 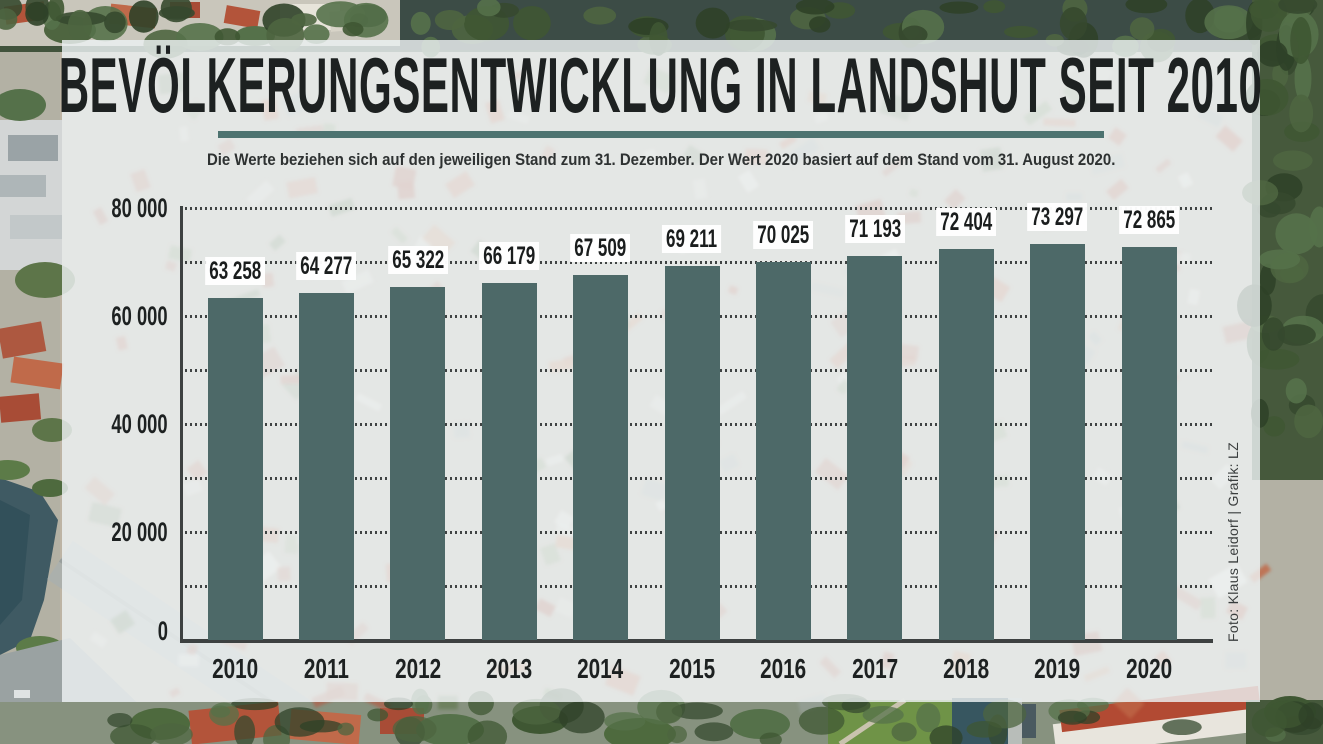 I want to click on value-label-2020: 72 865, so click(x=1149, y=219).